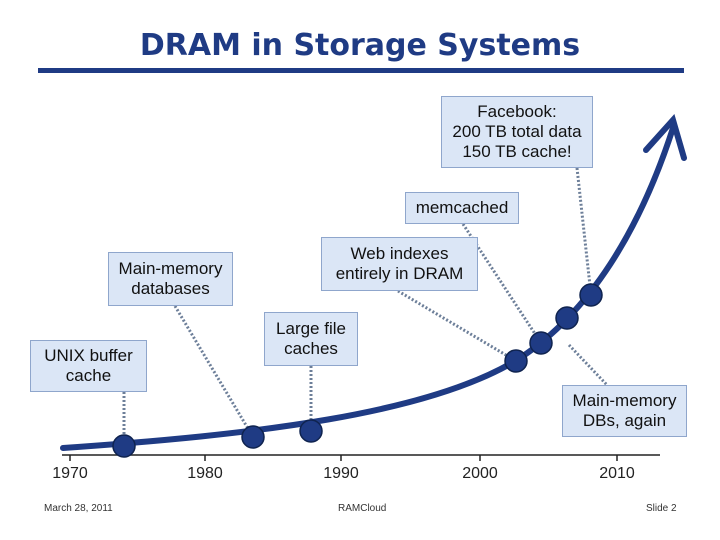  What do you see at coordinates (624, 411) in the screenshot?
I see `label-main-memory-dbs-again: Main-memory DBs, again` at bounding box center [624, 411].